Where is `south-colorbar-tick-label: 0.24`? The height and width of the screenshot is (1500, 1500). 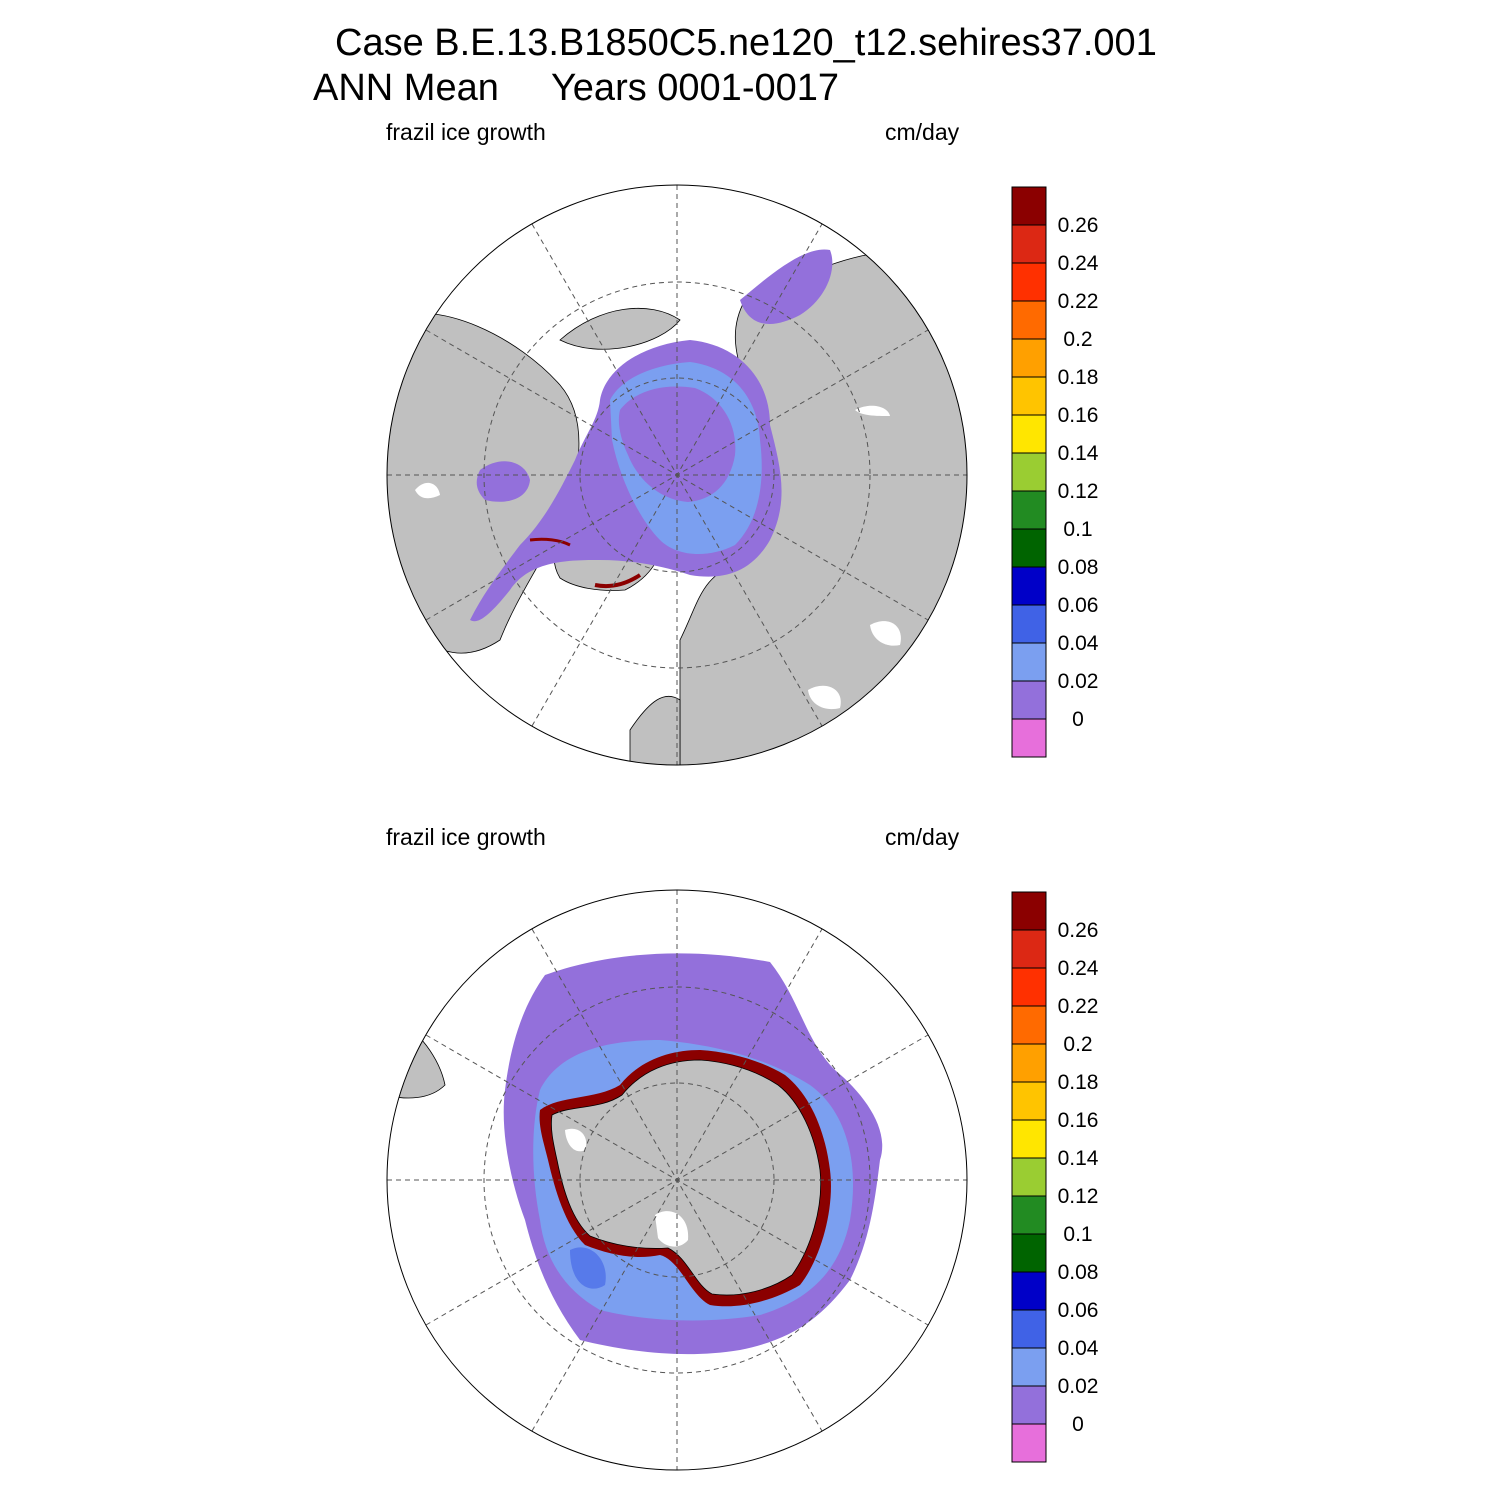 south-colorbar-tick-label: 0.24 is located at coordinates (1078, 968).